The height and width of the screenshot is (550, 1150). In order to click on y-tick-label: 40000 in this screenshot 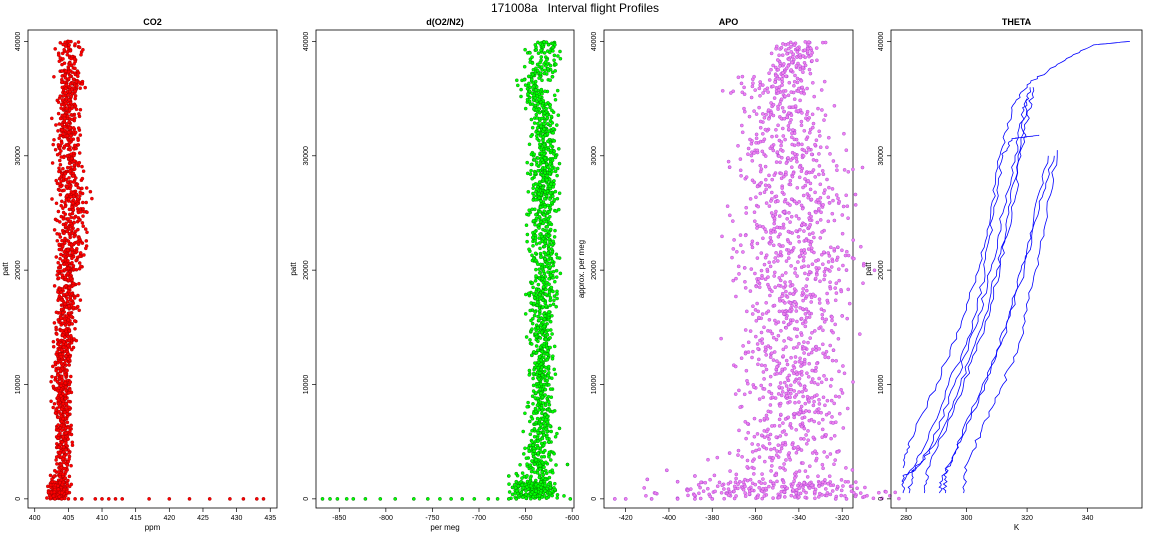, I will do `click(18, 42)`.